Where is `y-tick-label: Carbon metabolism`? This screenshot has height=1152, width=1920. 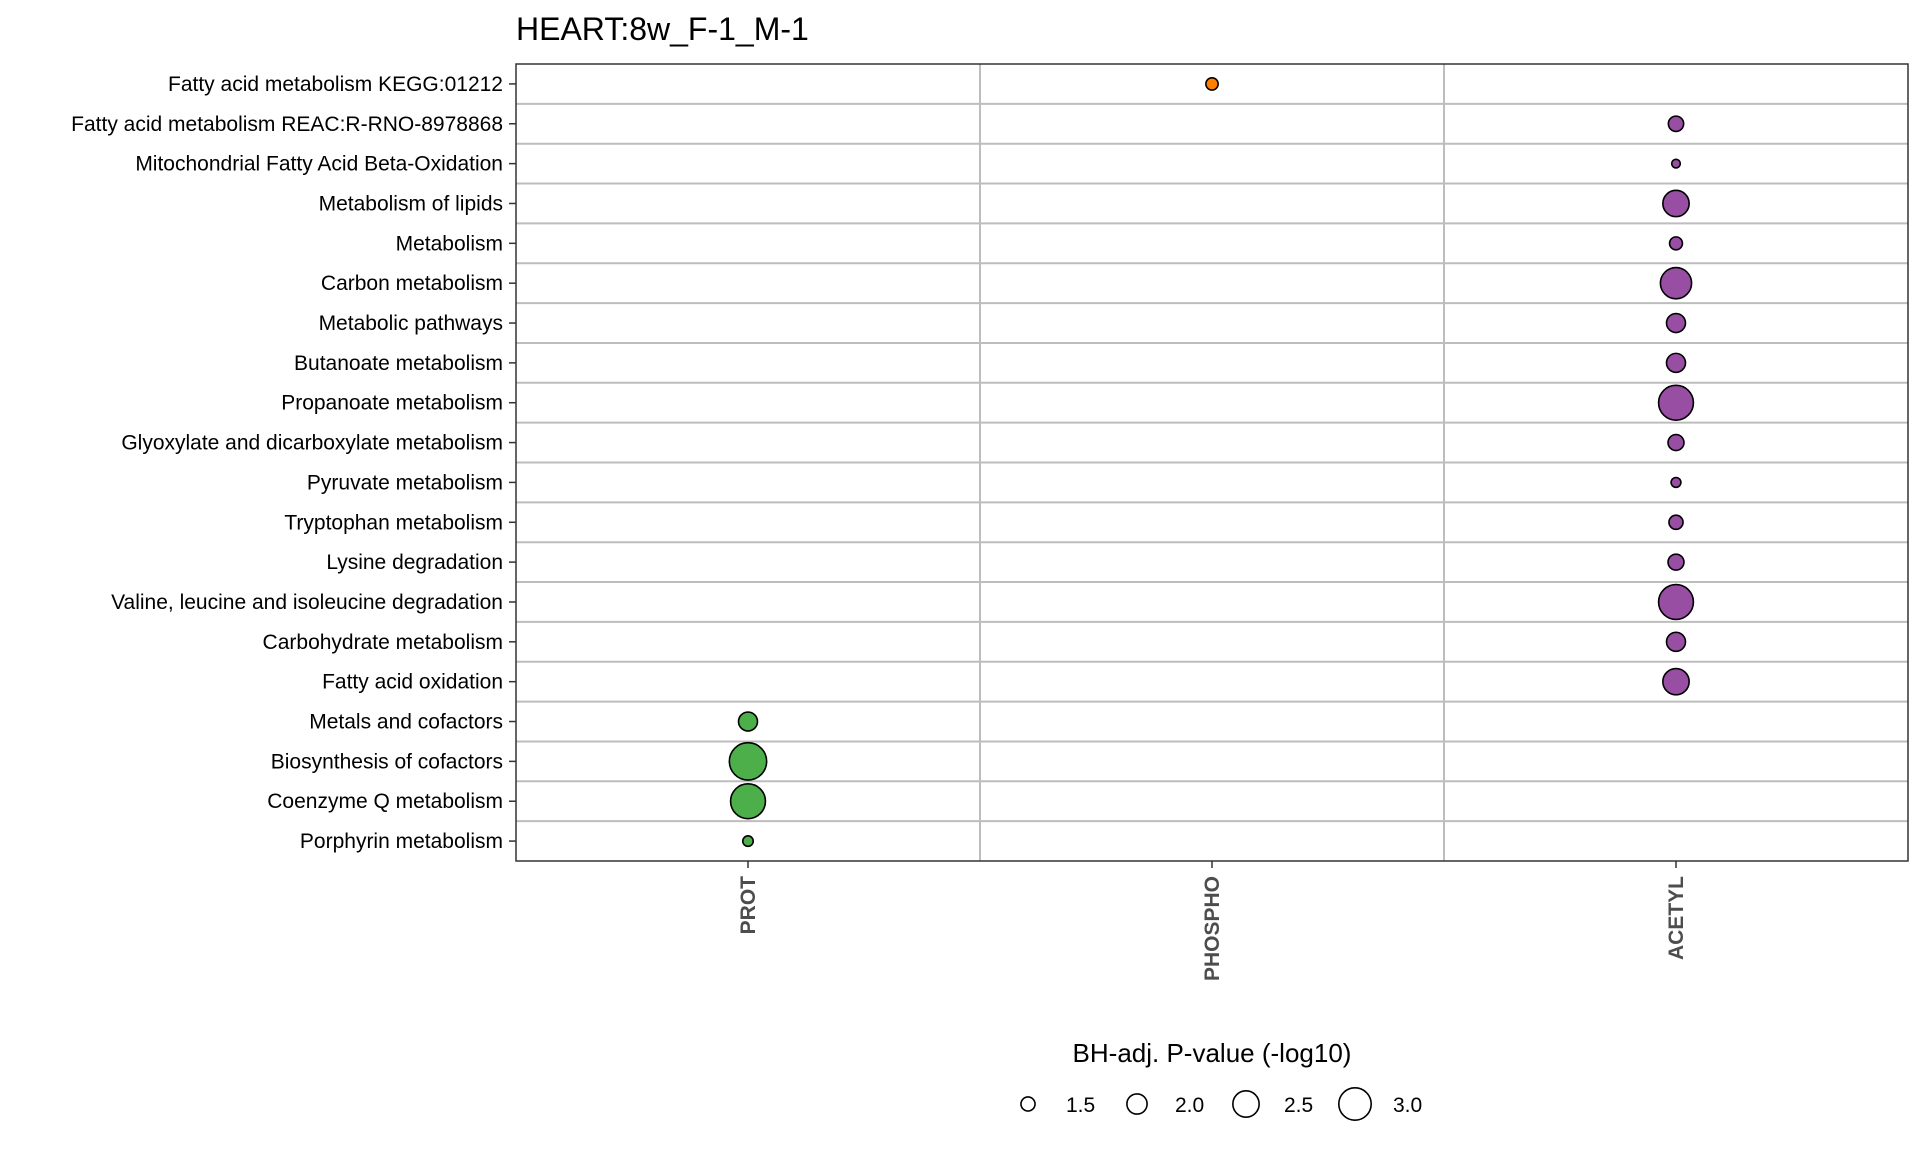
y-tick-label: Carbon metabolism is located at coordinates (412, 283).